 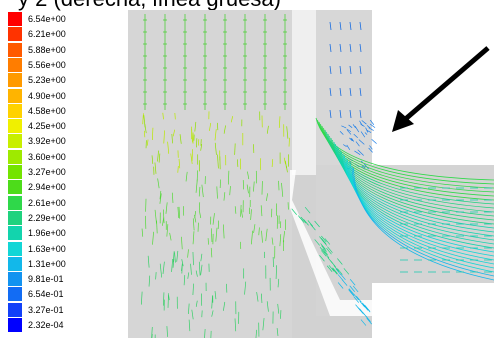 I want to click on legend-entry: 9.81e-01, so click(x=36, y=279).